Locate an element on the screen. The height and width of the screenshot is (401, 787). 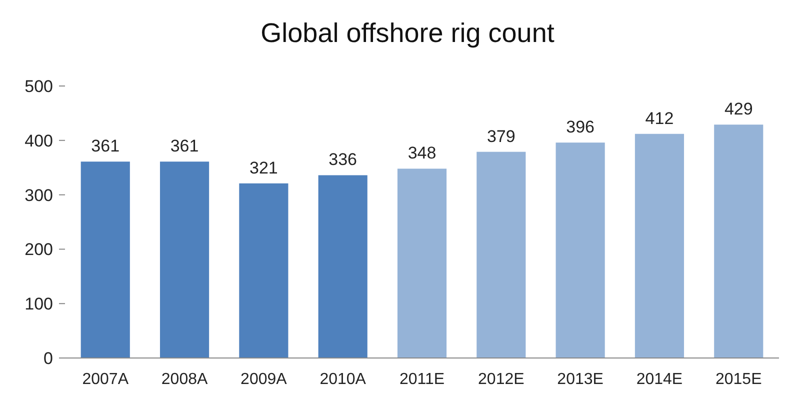
x-tick-label: 2007A is located at coordinates (105, 379).